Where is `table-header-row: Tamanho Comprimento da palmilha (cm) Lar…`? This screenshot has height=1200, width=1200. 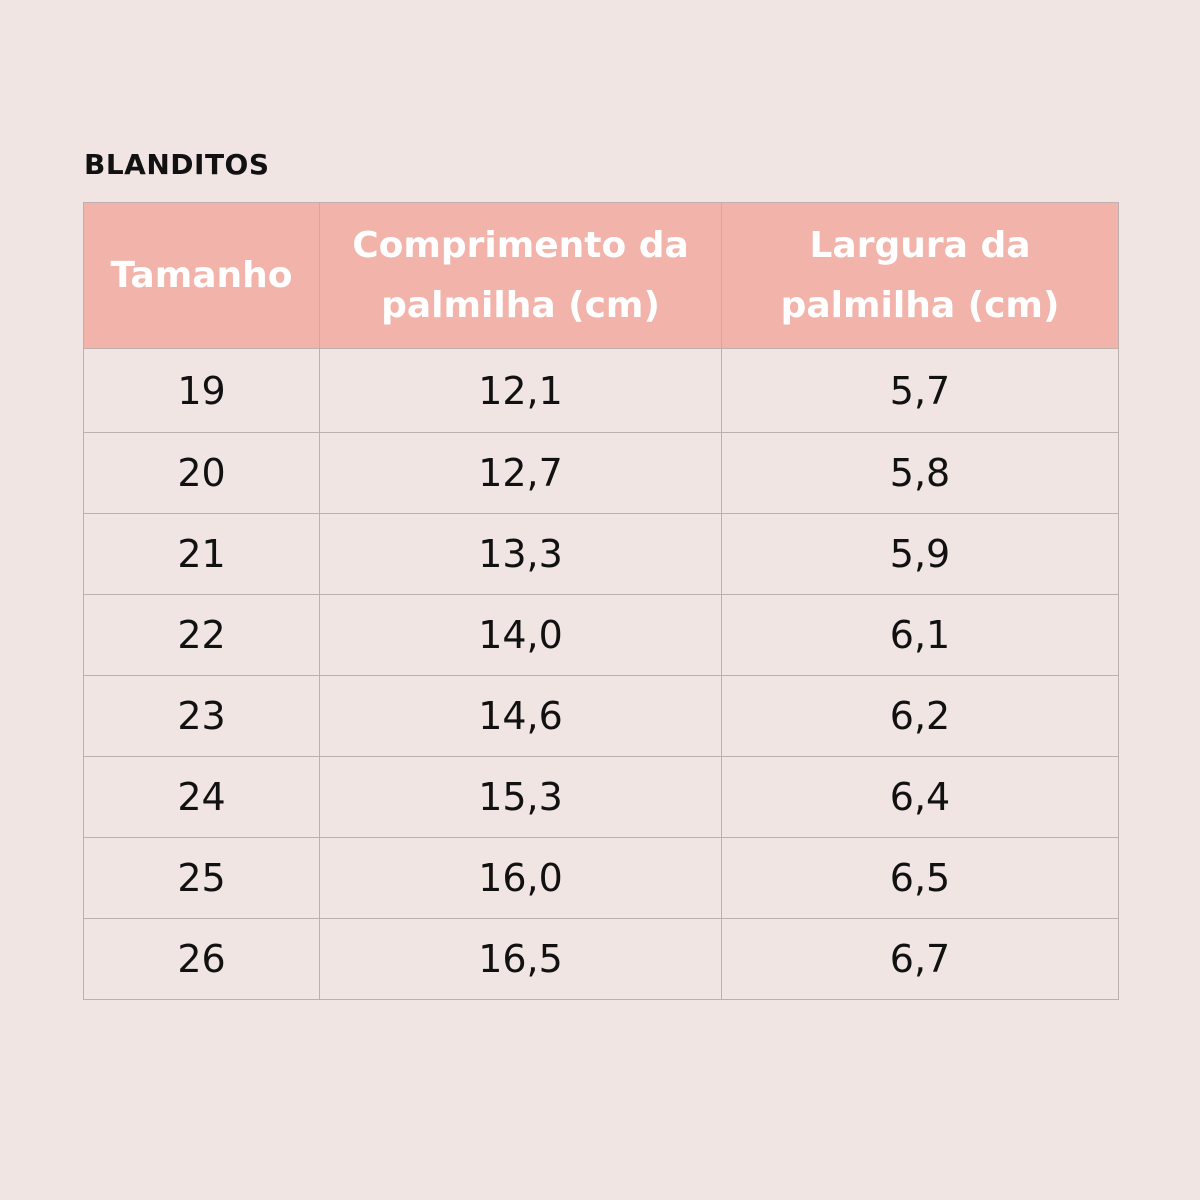
table-header-row: Tamanho Comprimento da palmilha (cm) Lar… is located at coordinates (601, 275).